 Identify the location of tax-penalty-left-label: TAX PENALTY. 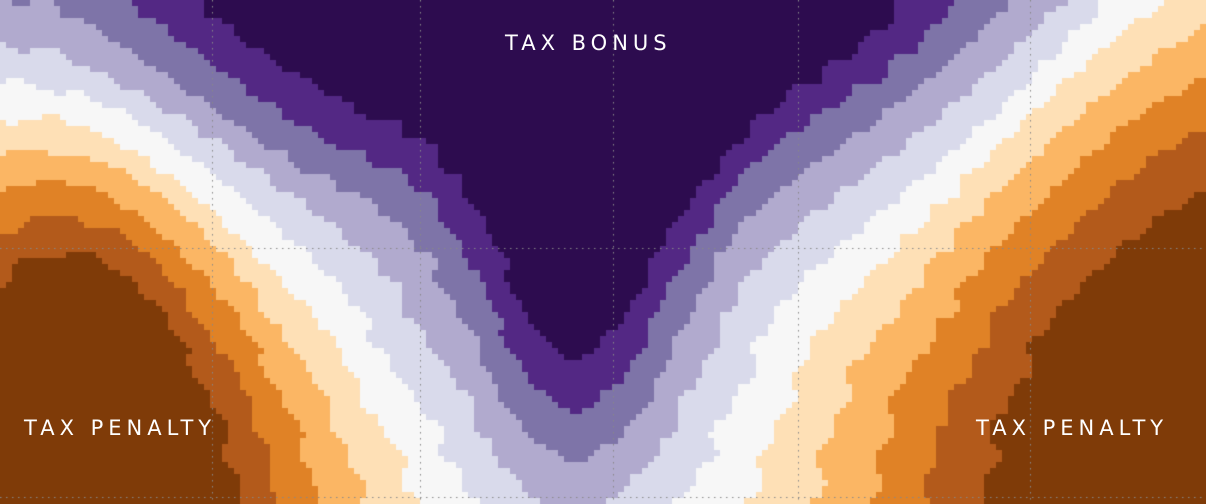
(120, 428).